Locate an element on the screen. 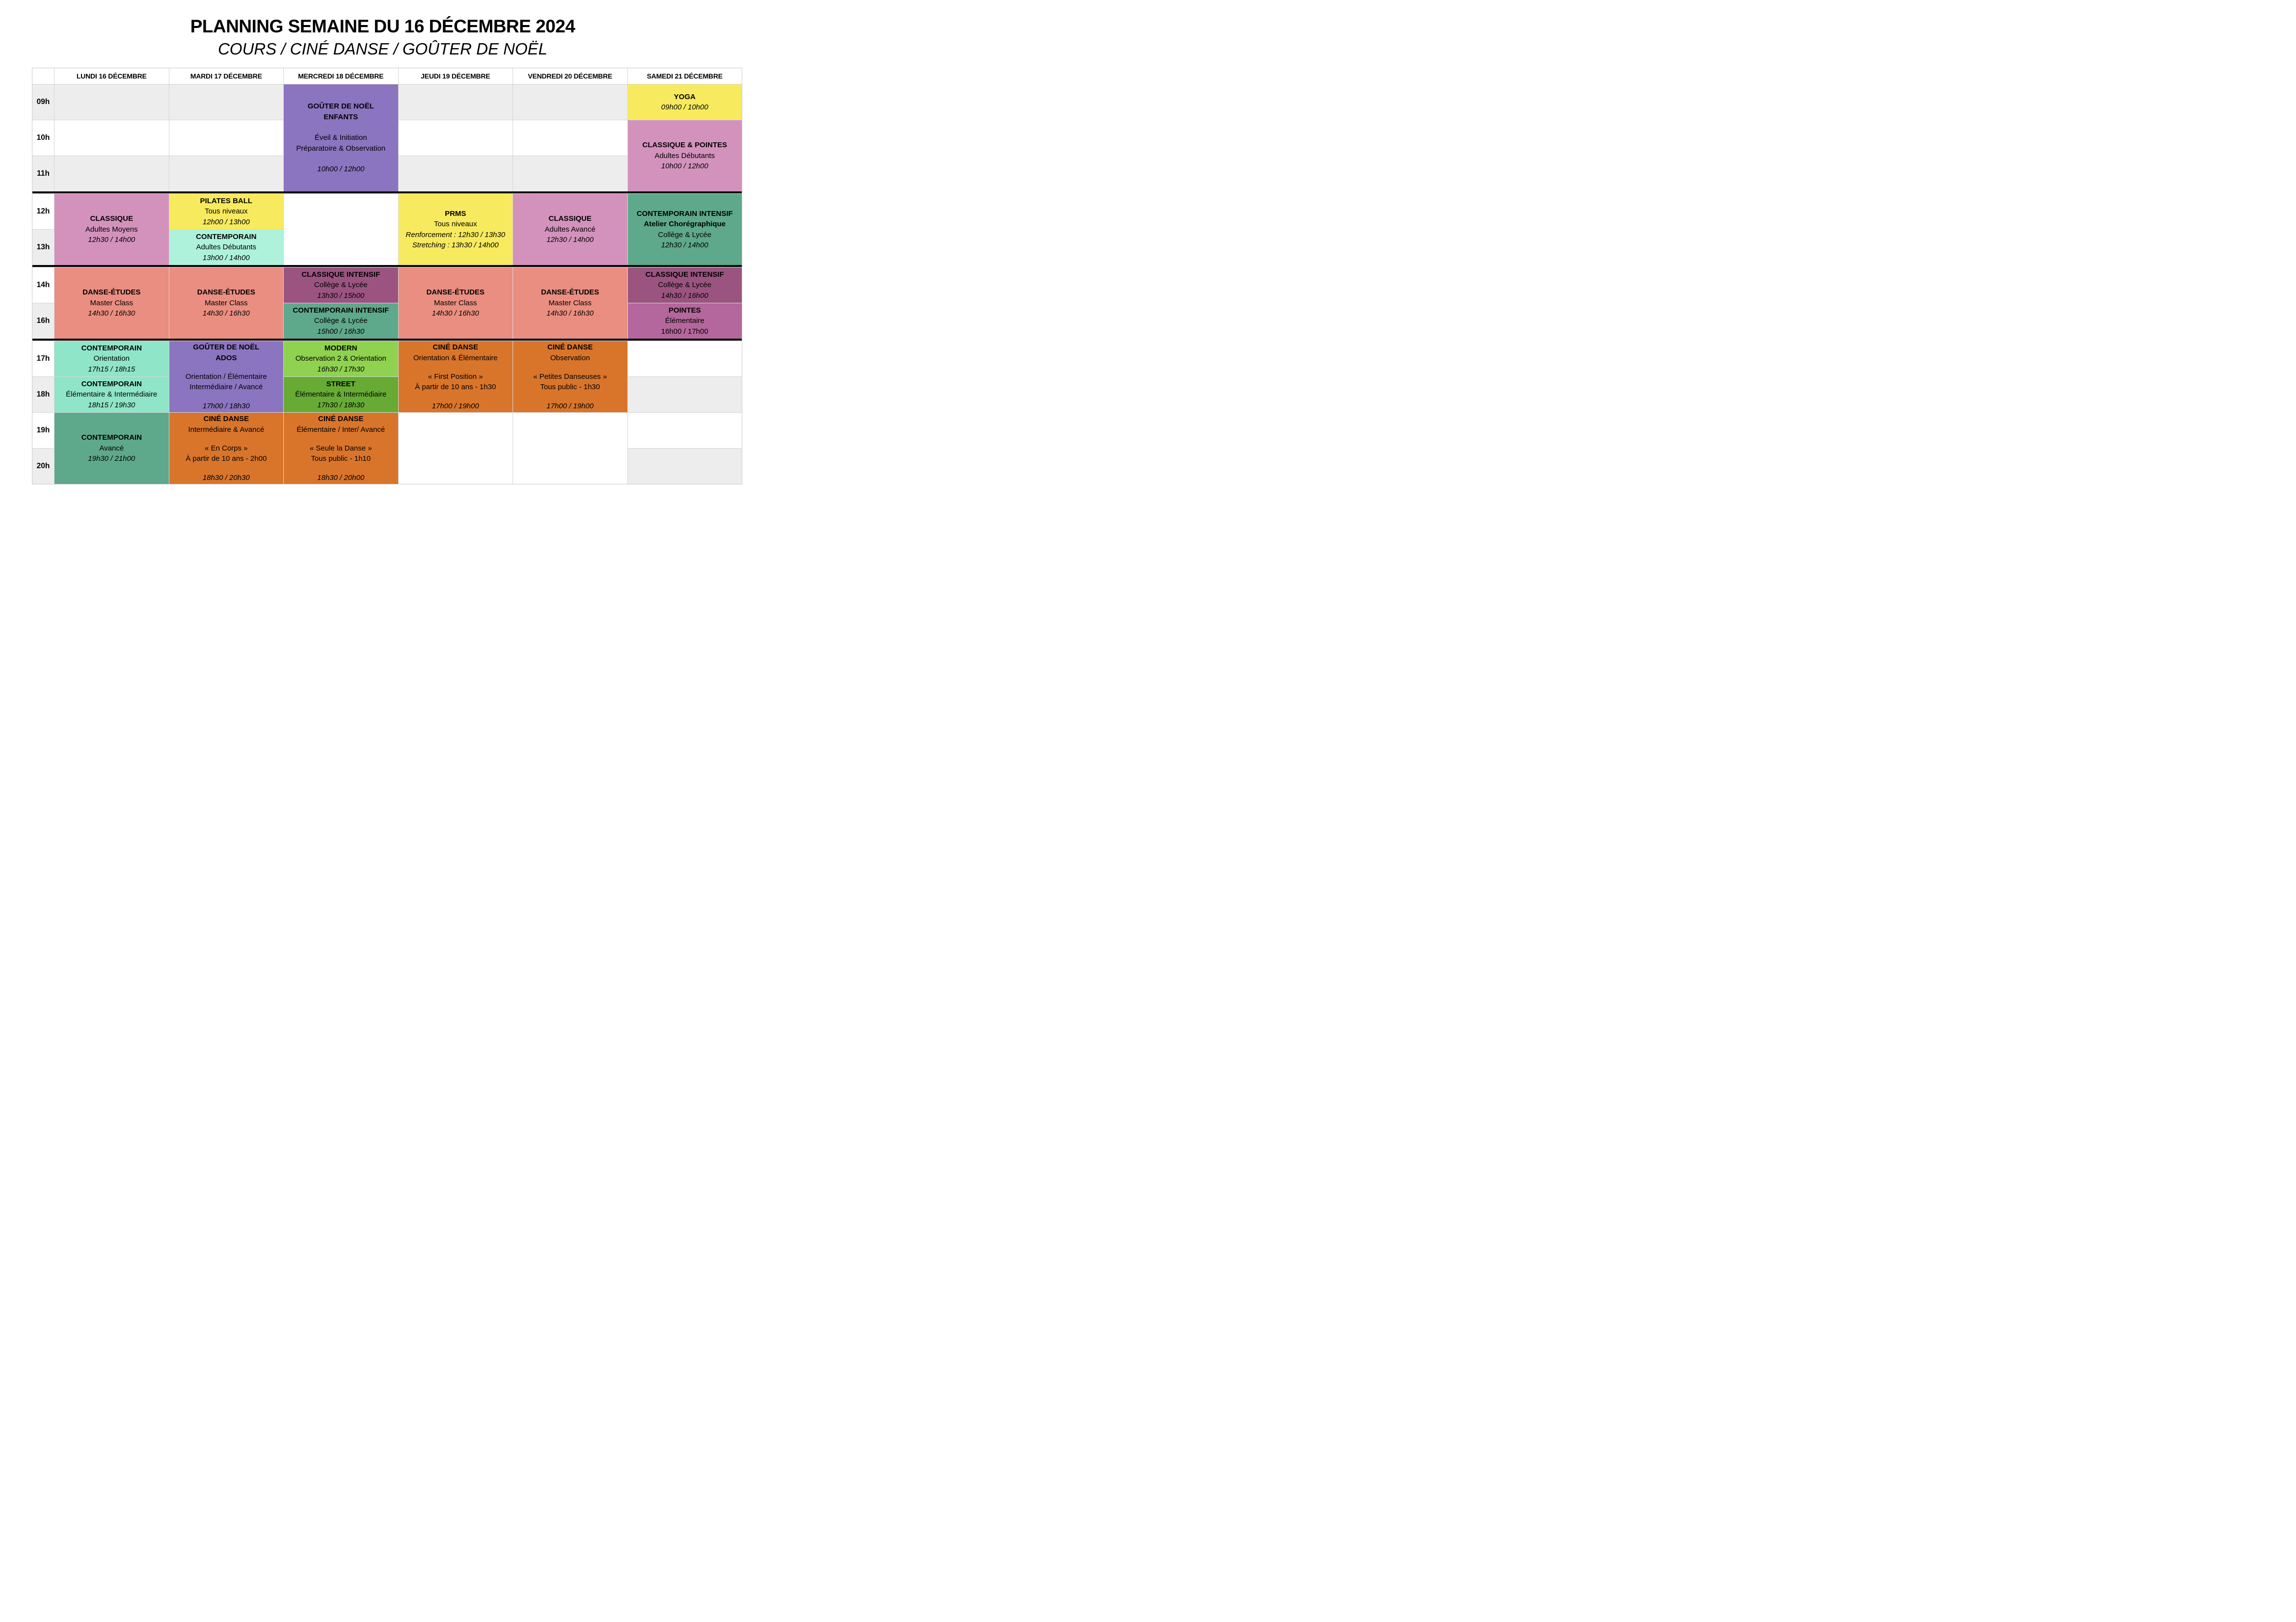 The height and width of the screenshot is (1622, 2296). day-header: VENDREDI 20 DÉCEMBRE is located at coordinates (570, 76).